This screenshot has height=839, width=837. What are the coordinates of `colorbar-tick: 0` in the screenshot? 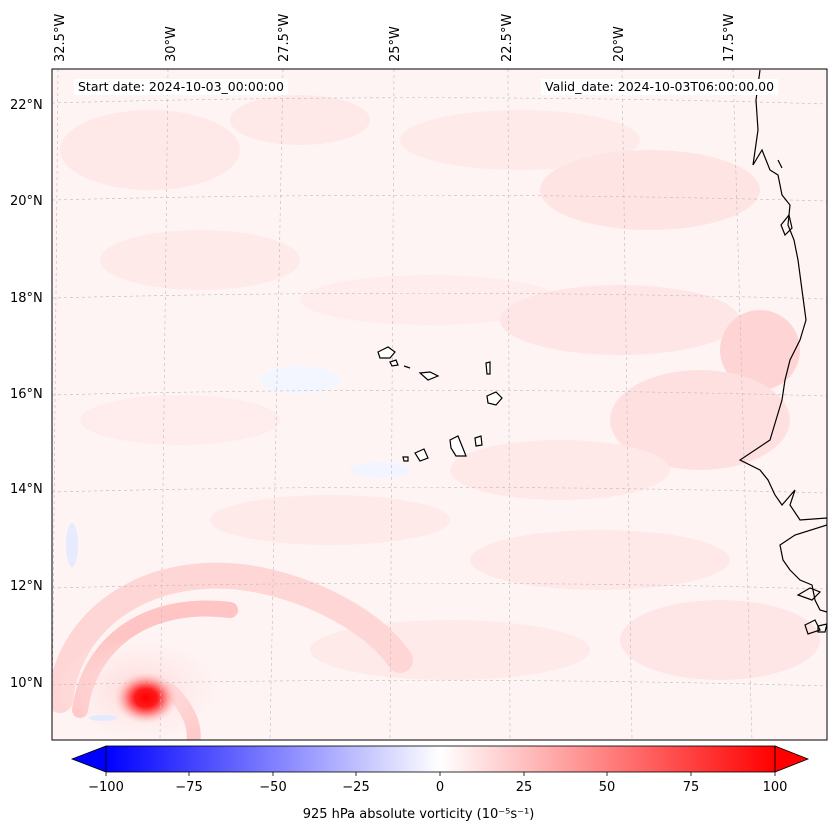 It's located at (440, 787).